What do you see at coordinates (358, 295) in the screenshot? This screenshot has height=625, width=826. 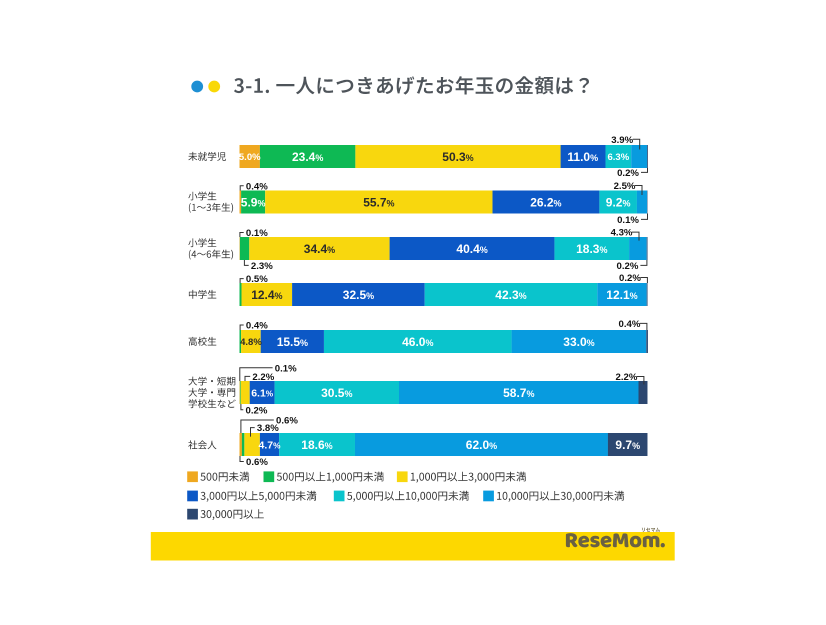 I see `svg-text: 32.5%` at bounding box center [358, 295].